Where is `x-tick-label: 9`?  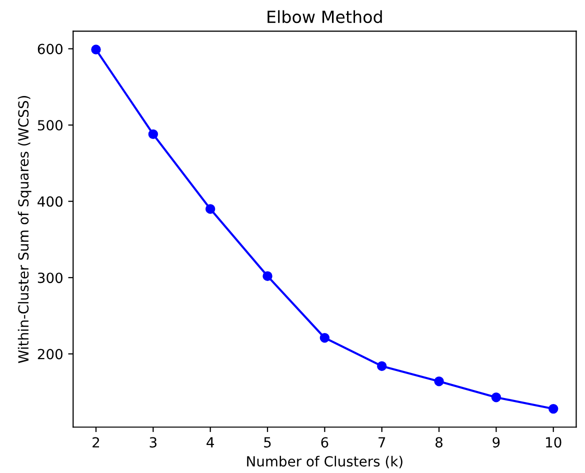 x-tick-label: 9 is located at coordinates (496, 442).